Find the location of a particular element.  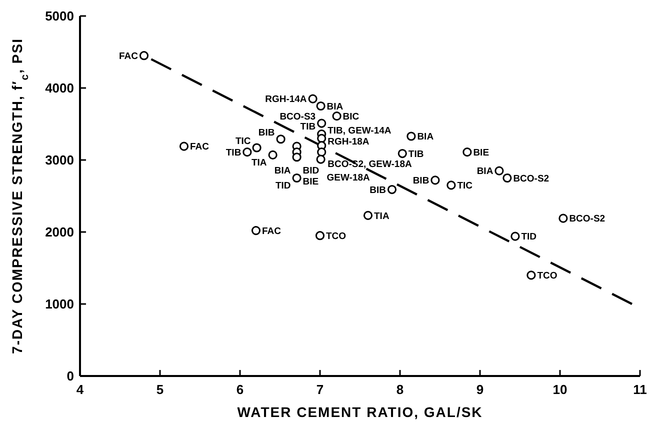

x-tick-label: 5 is located at coordinates (160, 389).